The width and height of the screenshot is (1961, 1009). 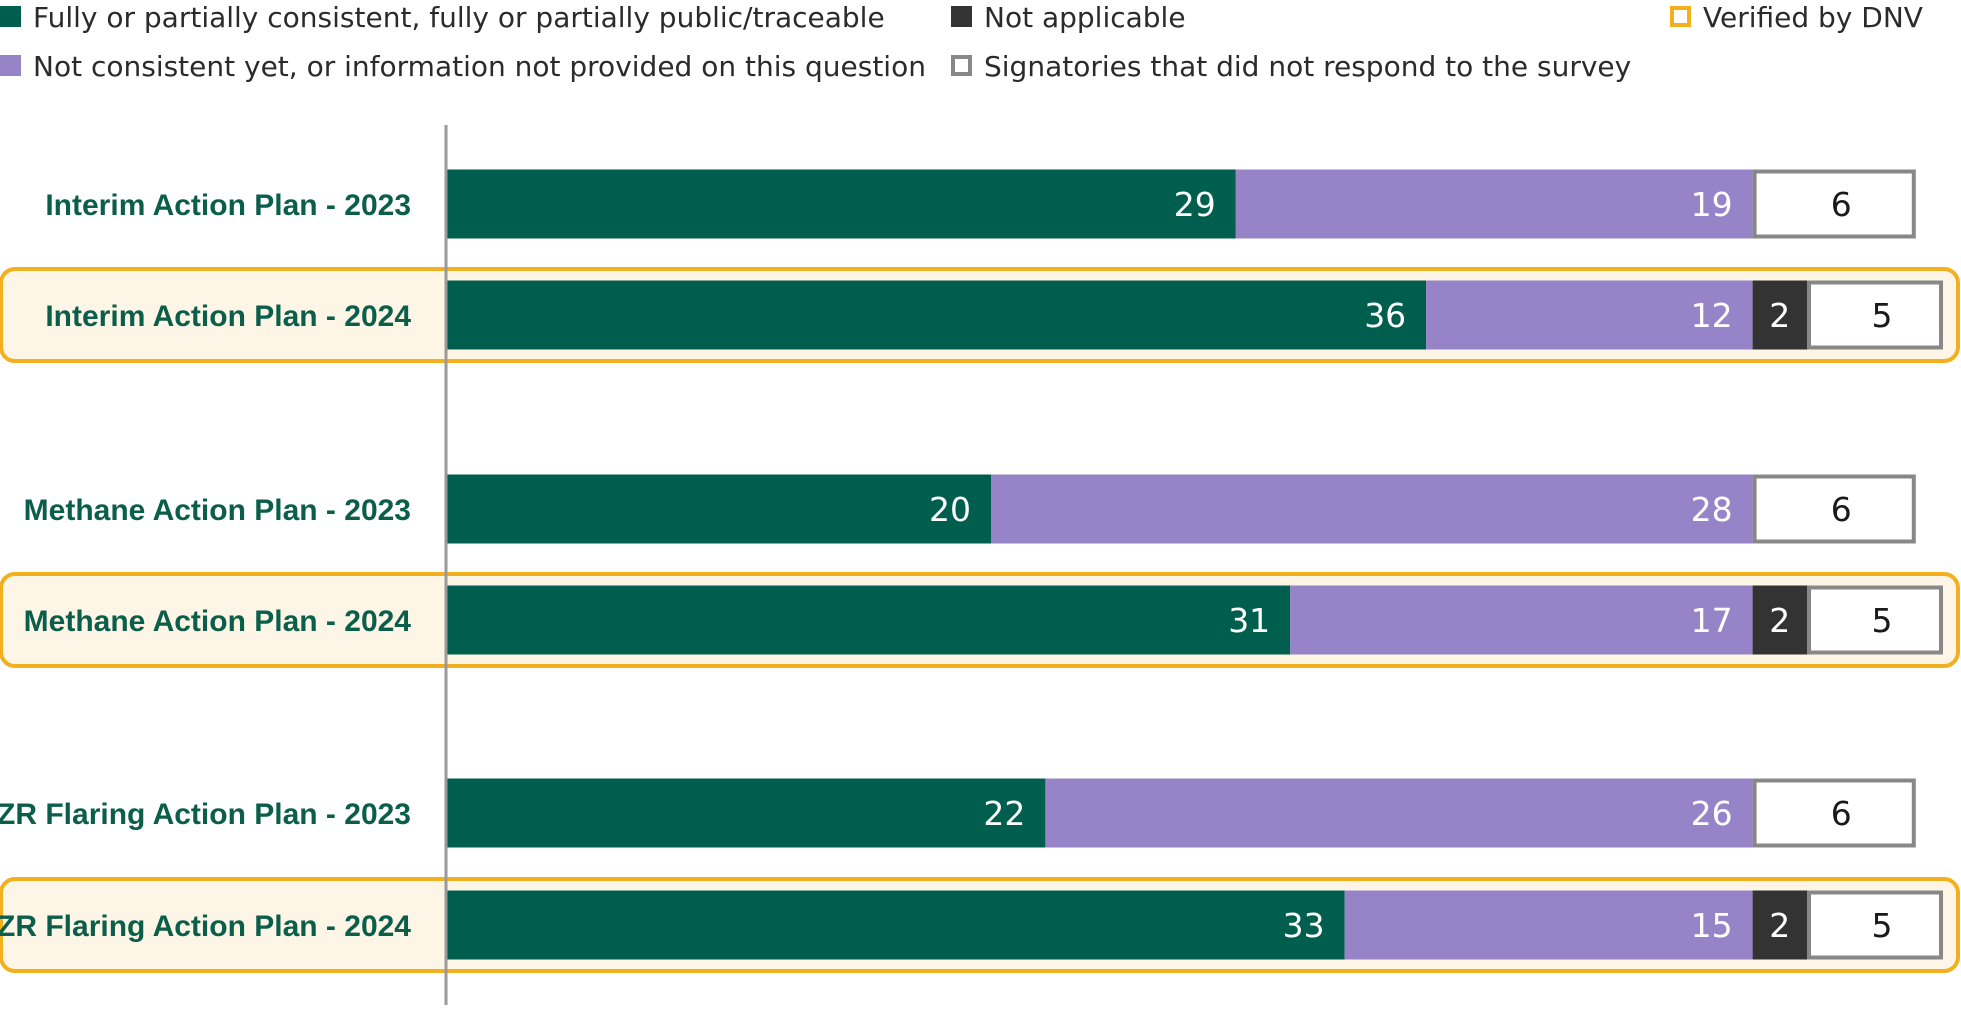 What do you see at coordinates (1085, 17) in the screenshot?
I see `legend-label: Not applicable` at bounding box center [1085, 17].